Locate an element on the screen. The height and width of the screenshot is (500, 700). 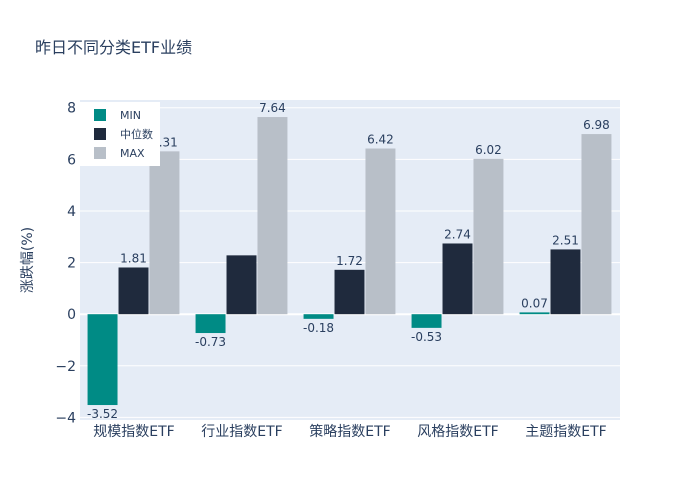
y-tick-label: 8 is located at coordinates (71, 109).